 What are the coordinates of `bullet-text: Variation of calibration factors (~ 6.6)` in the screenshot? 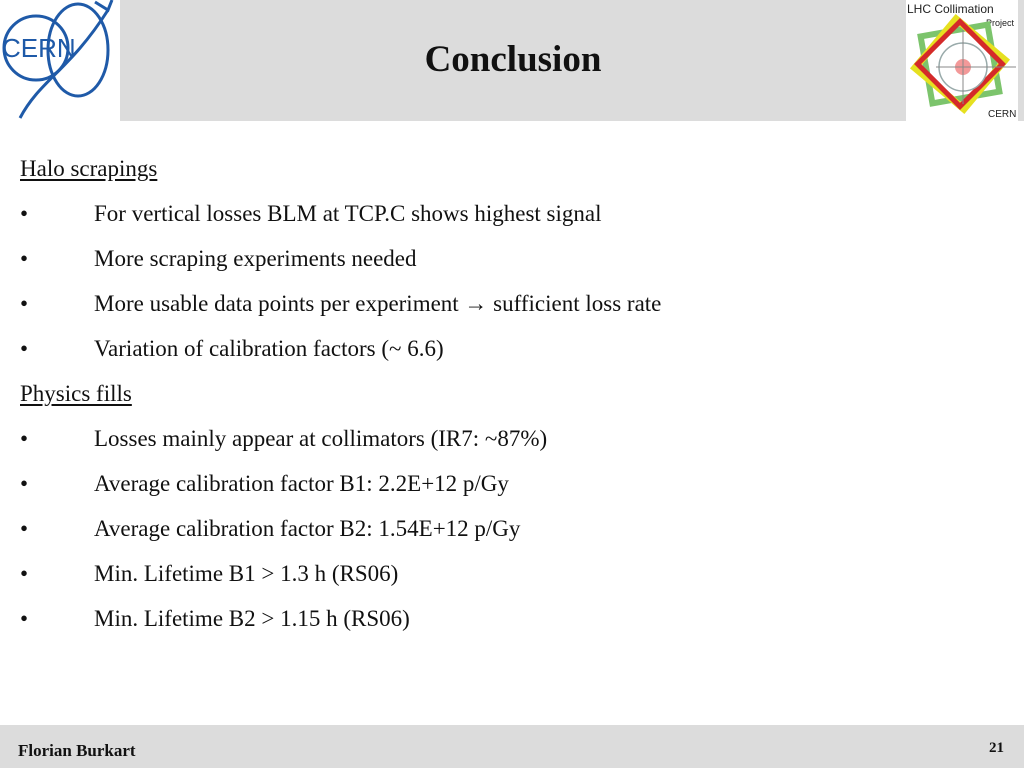 It's located at (269, 348).